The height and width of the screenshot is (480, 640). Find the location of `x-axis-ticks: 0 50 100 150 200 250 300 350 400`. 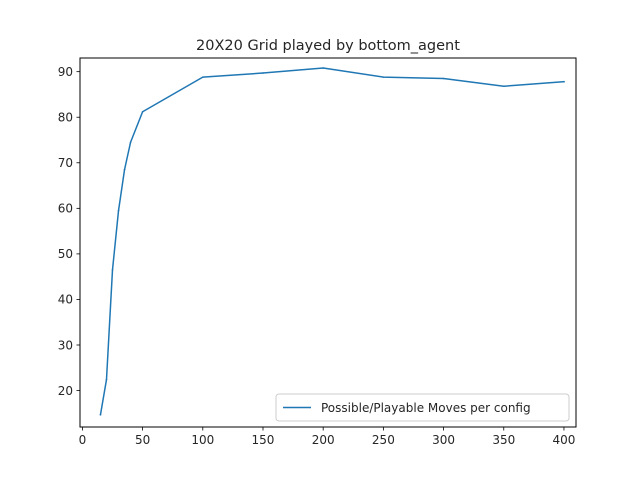

x-axis-ticks: 0 50 100 150 200 250 300 350 400 is located at coordinates (327, 437).